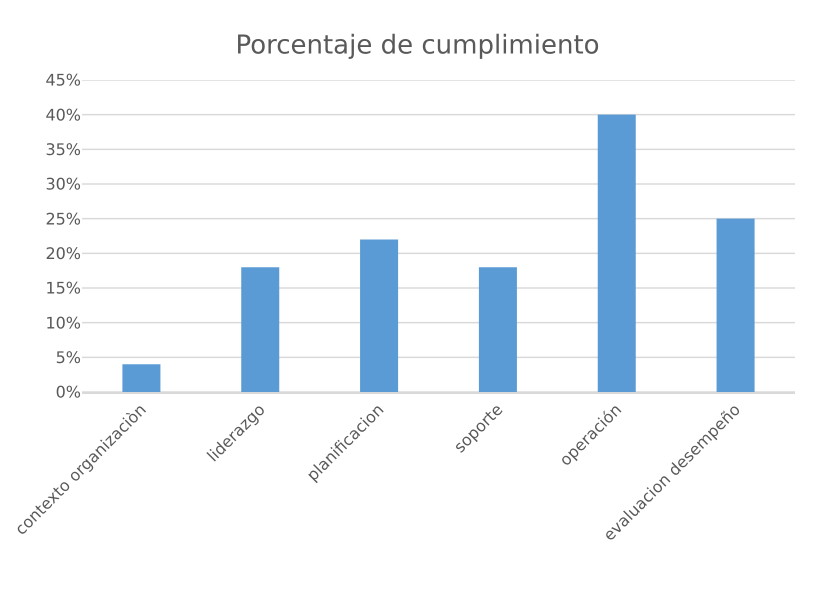 The image size is (835, 592). What do you see at coordinates (63, 322) in the screenshot?
I see `y-tick-label: 10%` at bounding box center [63, 322].